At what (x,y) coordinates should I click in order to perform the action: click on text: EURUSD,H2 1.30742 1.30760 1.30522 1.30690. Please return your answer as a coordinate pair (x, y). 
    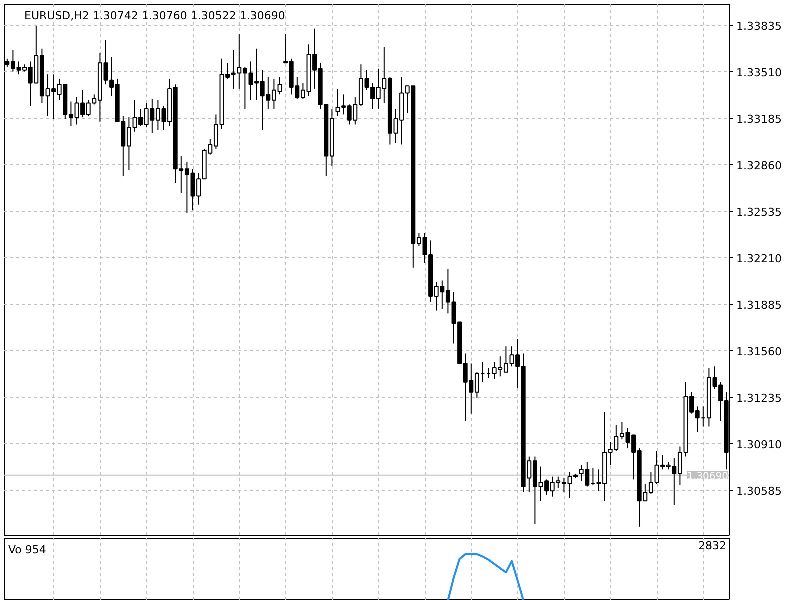
    Looking at the image, I should click on (155, 16).